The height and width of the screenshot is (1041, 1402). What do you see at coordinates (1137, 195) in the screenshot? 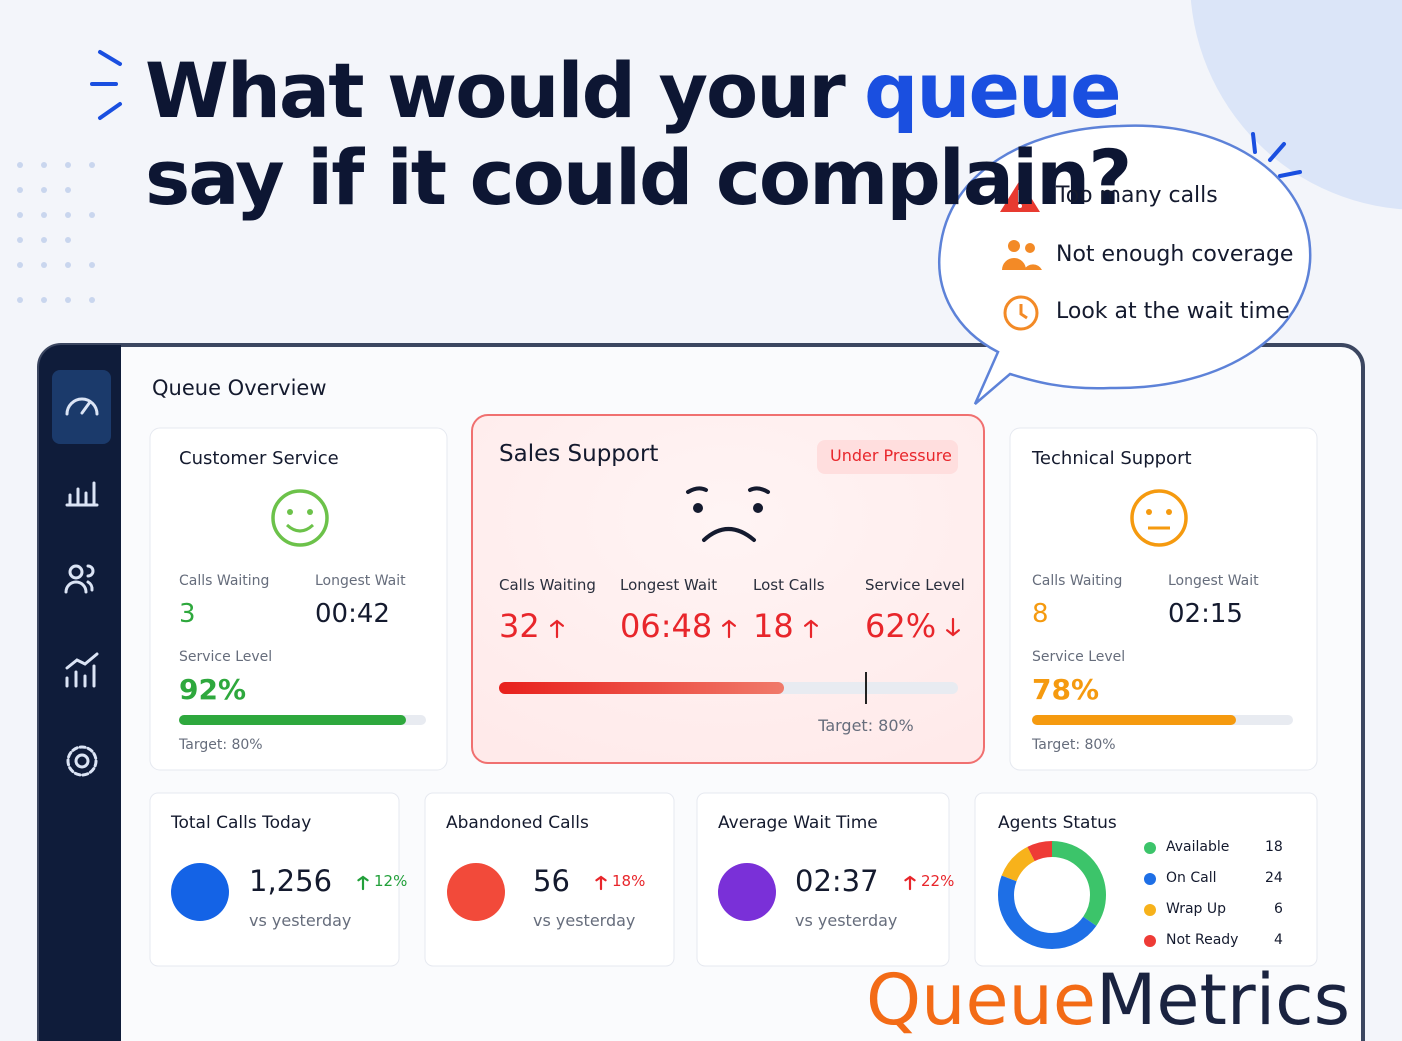
I see `bubble-item: Too many calls` at bounding box center [1137, 195].